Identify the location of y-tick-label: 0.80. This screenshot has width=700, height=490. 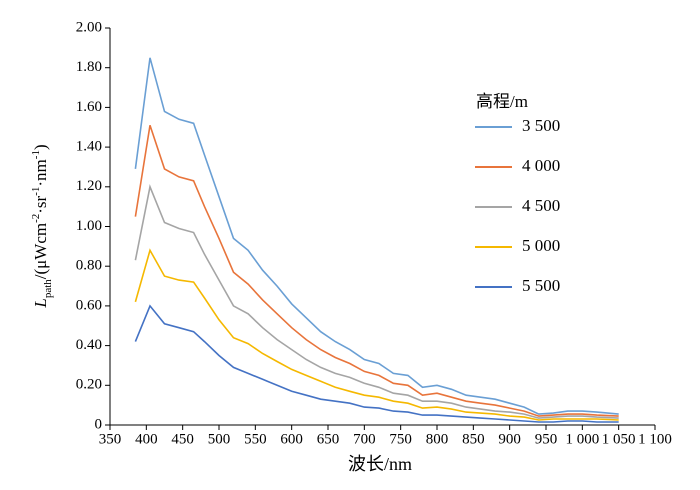
(89, 266).